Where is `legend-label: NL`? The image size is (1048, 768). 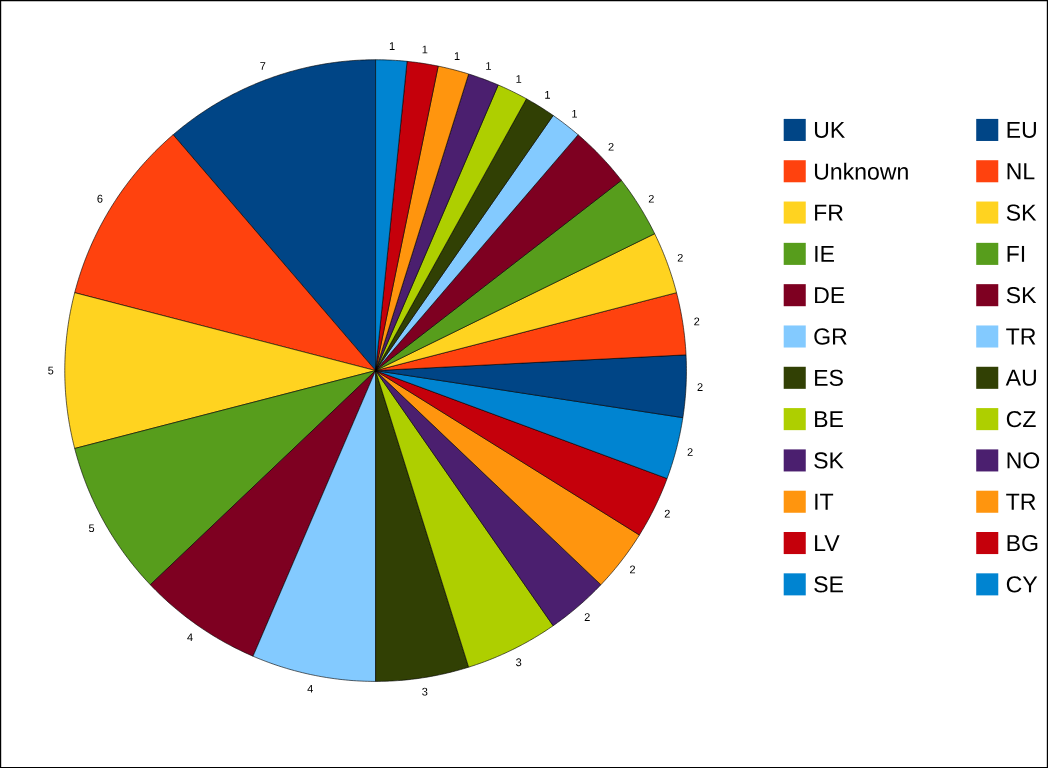
legend-label: NL is located at coordinates (1021, 171).